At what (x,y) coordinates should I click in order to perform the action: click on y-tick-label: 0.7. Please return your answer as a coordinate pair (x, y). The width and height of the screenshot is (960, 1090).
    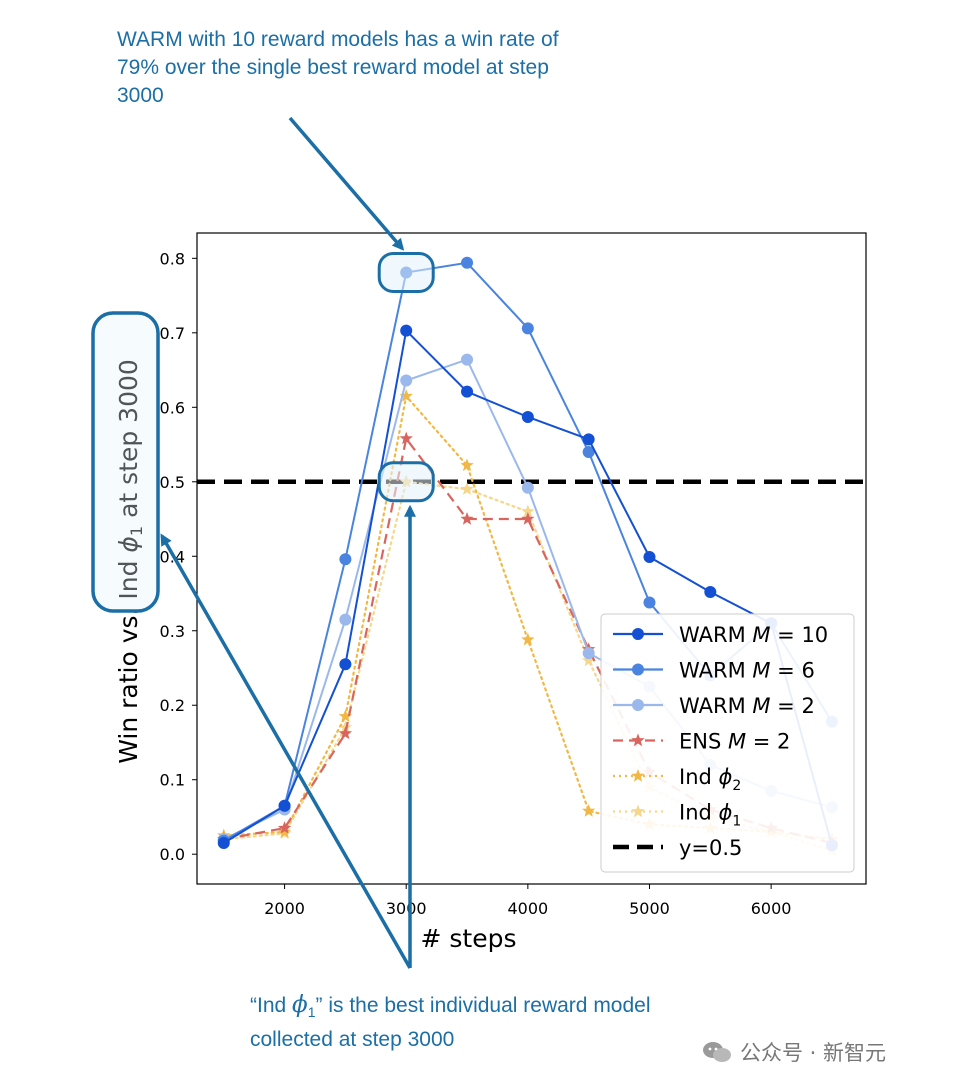
    Looking at the image, I should click on (172, 333).